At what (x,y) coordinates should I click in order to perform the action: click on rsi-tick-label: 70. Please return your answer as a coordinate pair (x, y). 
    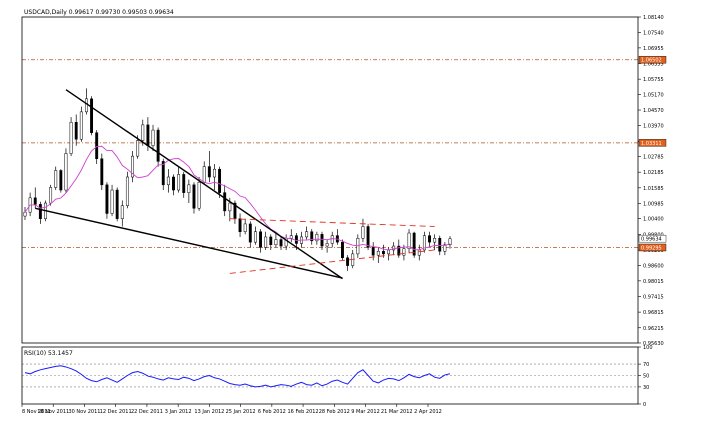
    Looking at the image, I should click on (646, 365).